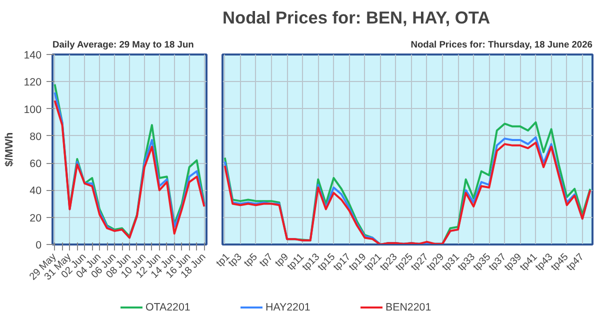 This screenshot has height=326, width=600. I want to click on chart-subtitle: Daily Average: 29 May to 18 Jun, so click(123, 45).